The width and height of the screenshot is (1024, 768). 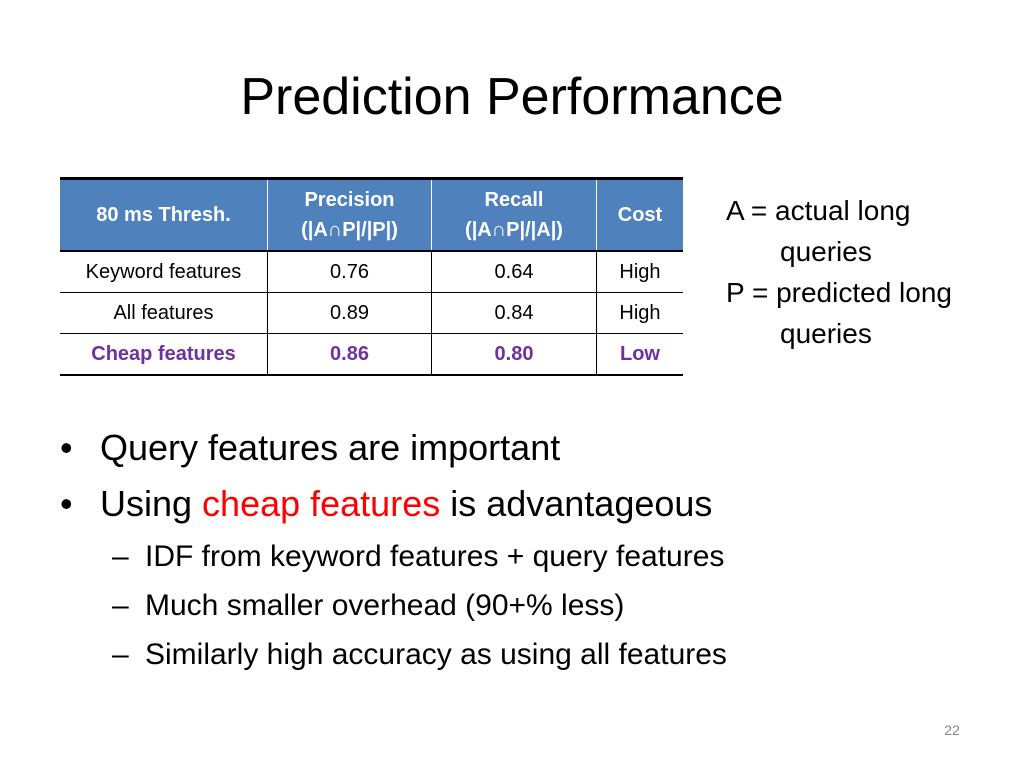 I want to click on sub-bullet-item: – Much smaller overhead (90+% less), so click(x=393, y=605).